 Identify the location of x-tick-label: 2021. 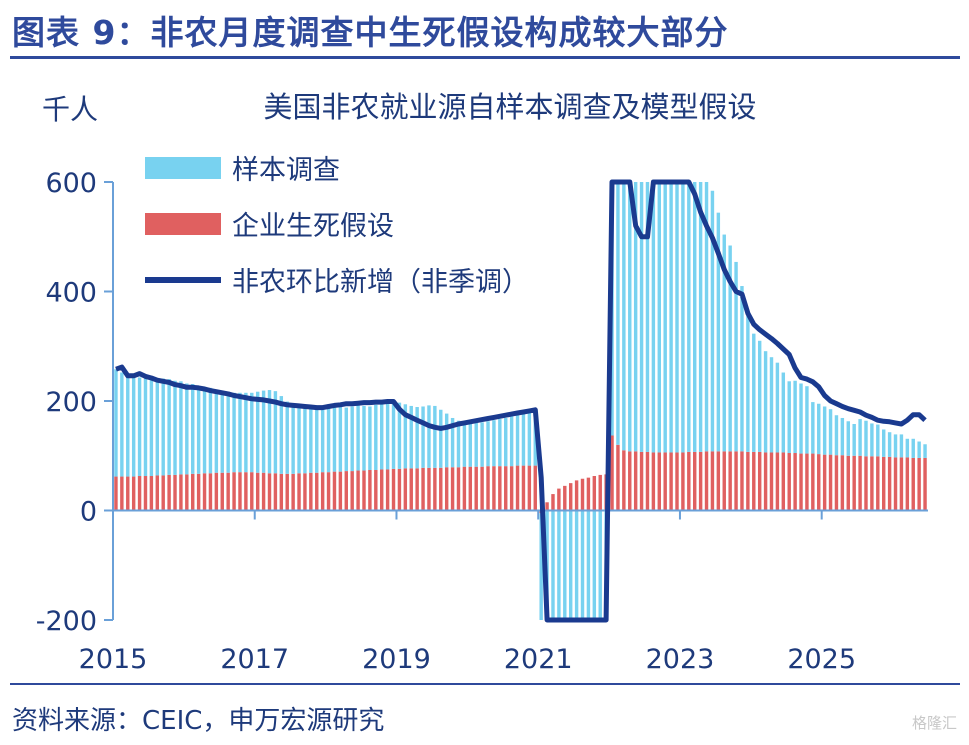
(538, 659).